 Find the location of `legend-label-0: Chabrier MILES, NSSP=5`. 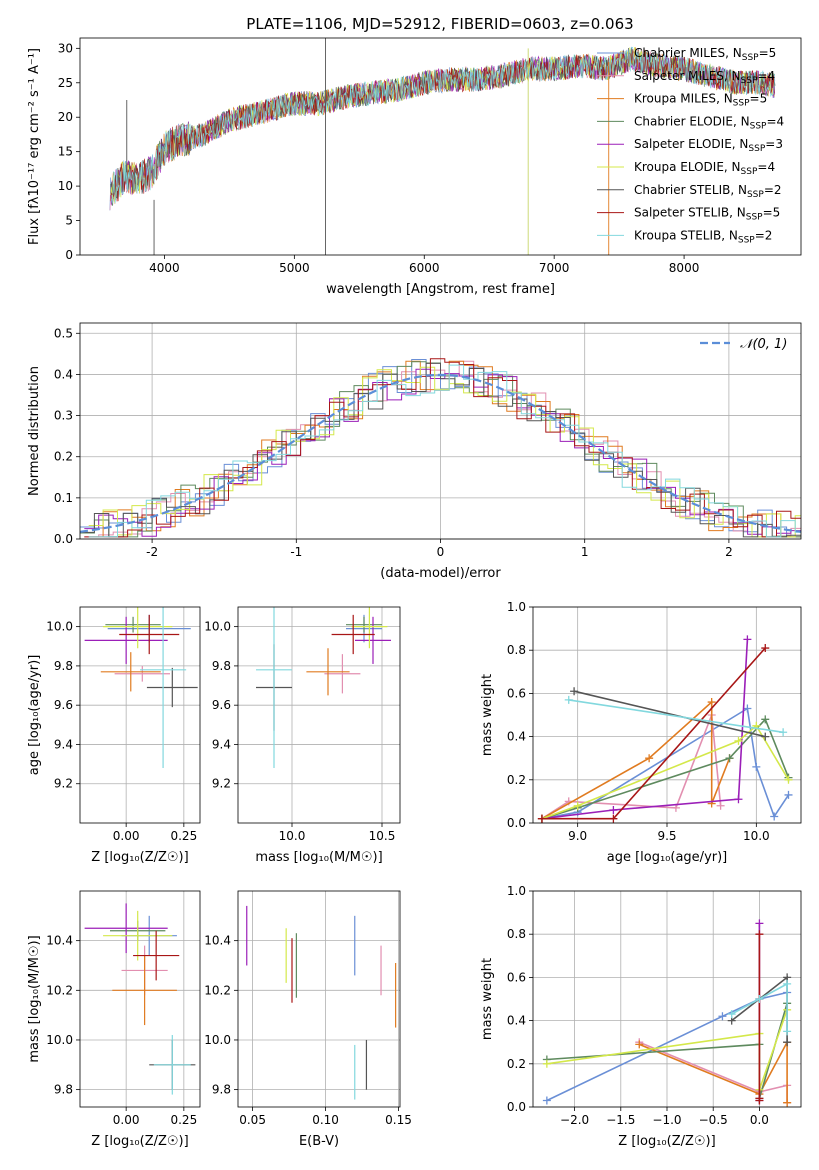

legend-label-0: Chabrier MILES, NSSP=5 is located at coordinates (705, 54).